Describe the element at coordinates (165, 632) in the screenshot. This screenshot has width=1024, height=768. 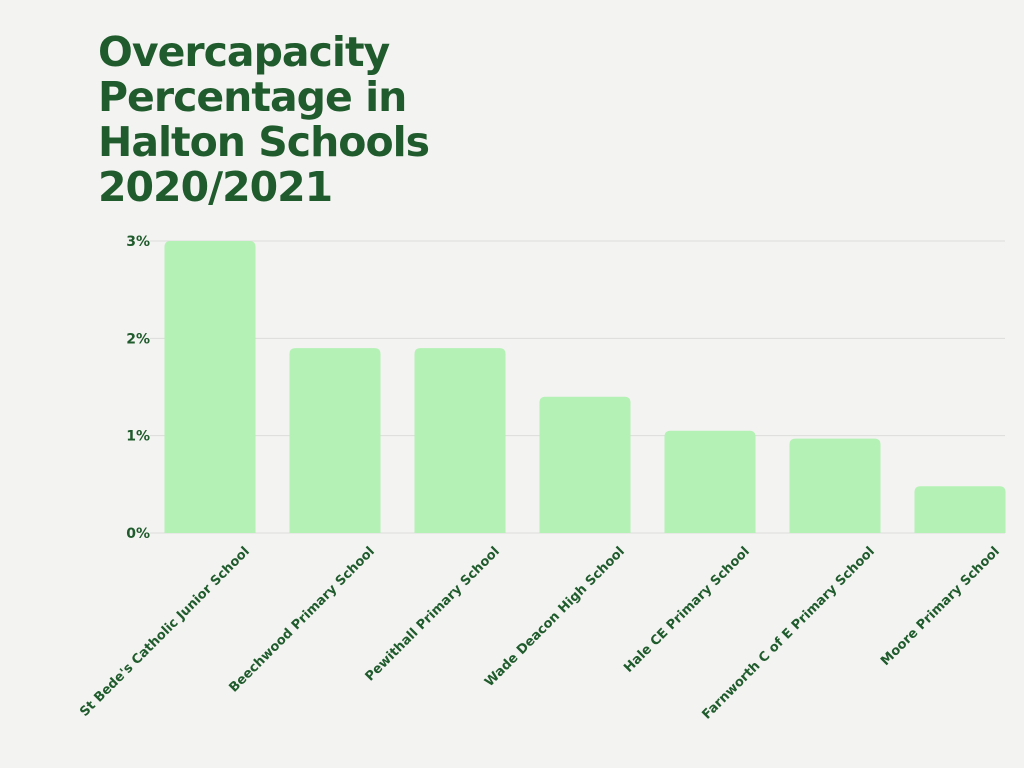
I see `x-tick-label: St Bede's Catholic Junior School` at that location.